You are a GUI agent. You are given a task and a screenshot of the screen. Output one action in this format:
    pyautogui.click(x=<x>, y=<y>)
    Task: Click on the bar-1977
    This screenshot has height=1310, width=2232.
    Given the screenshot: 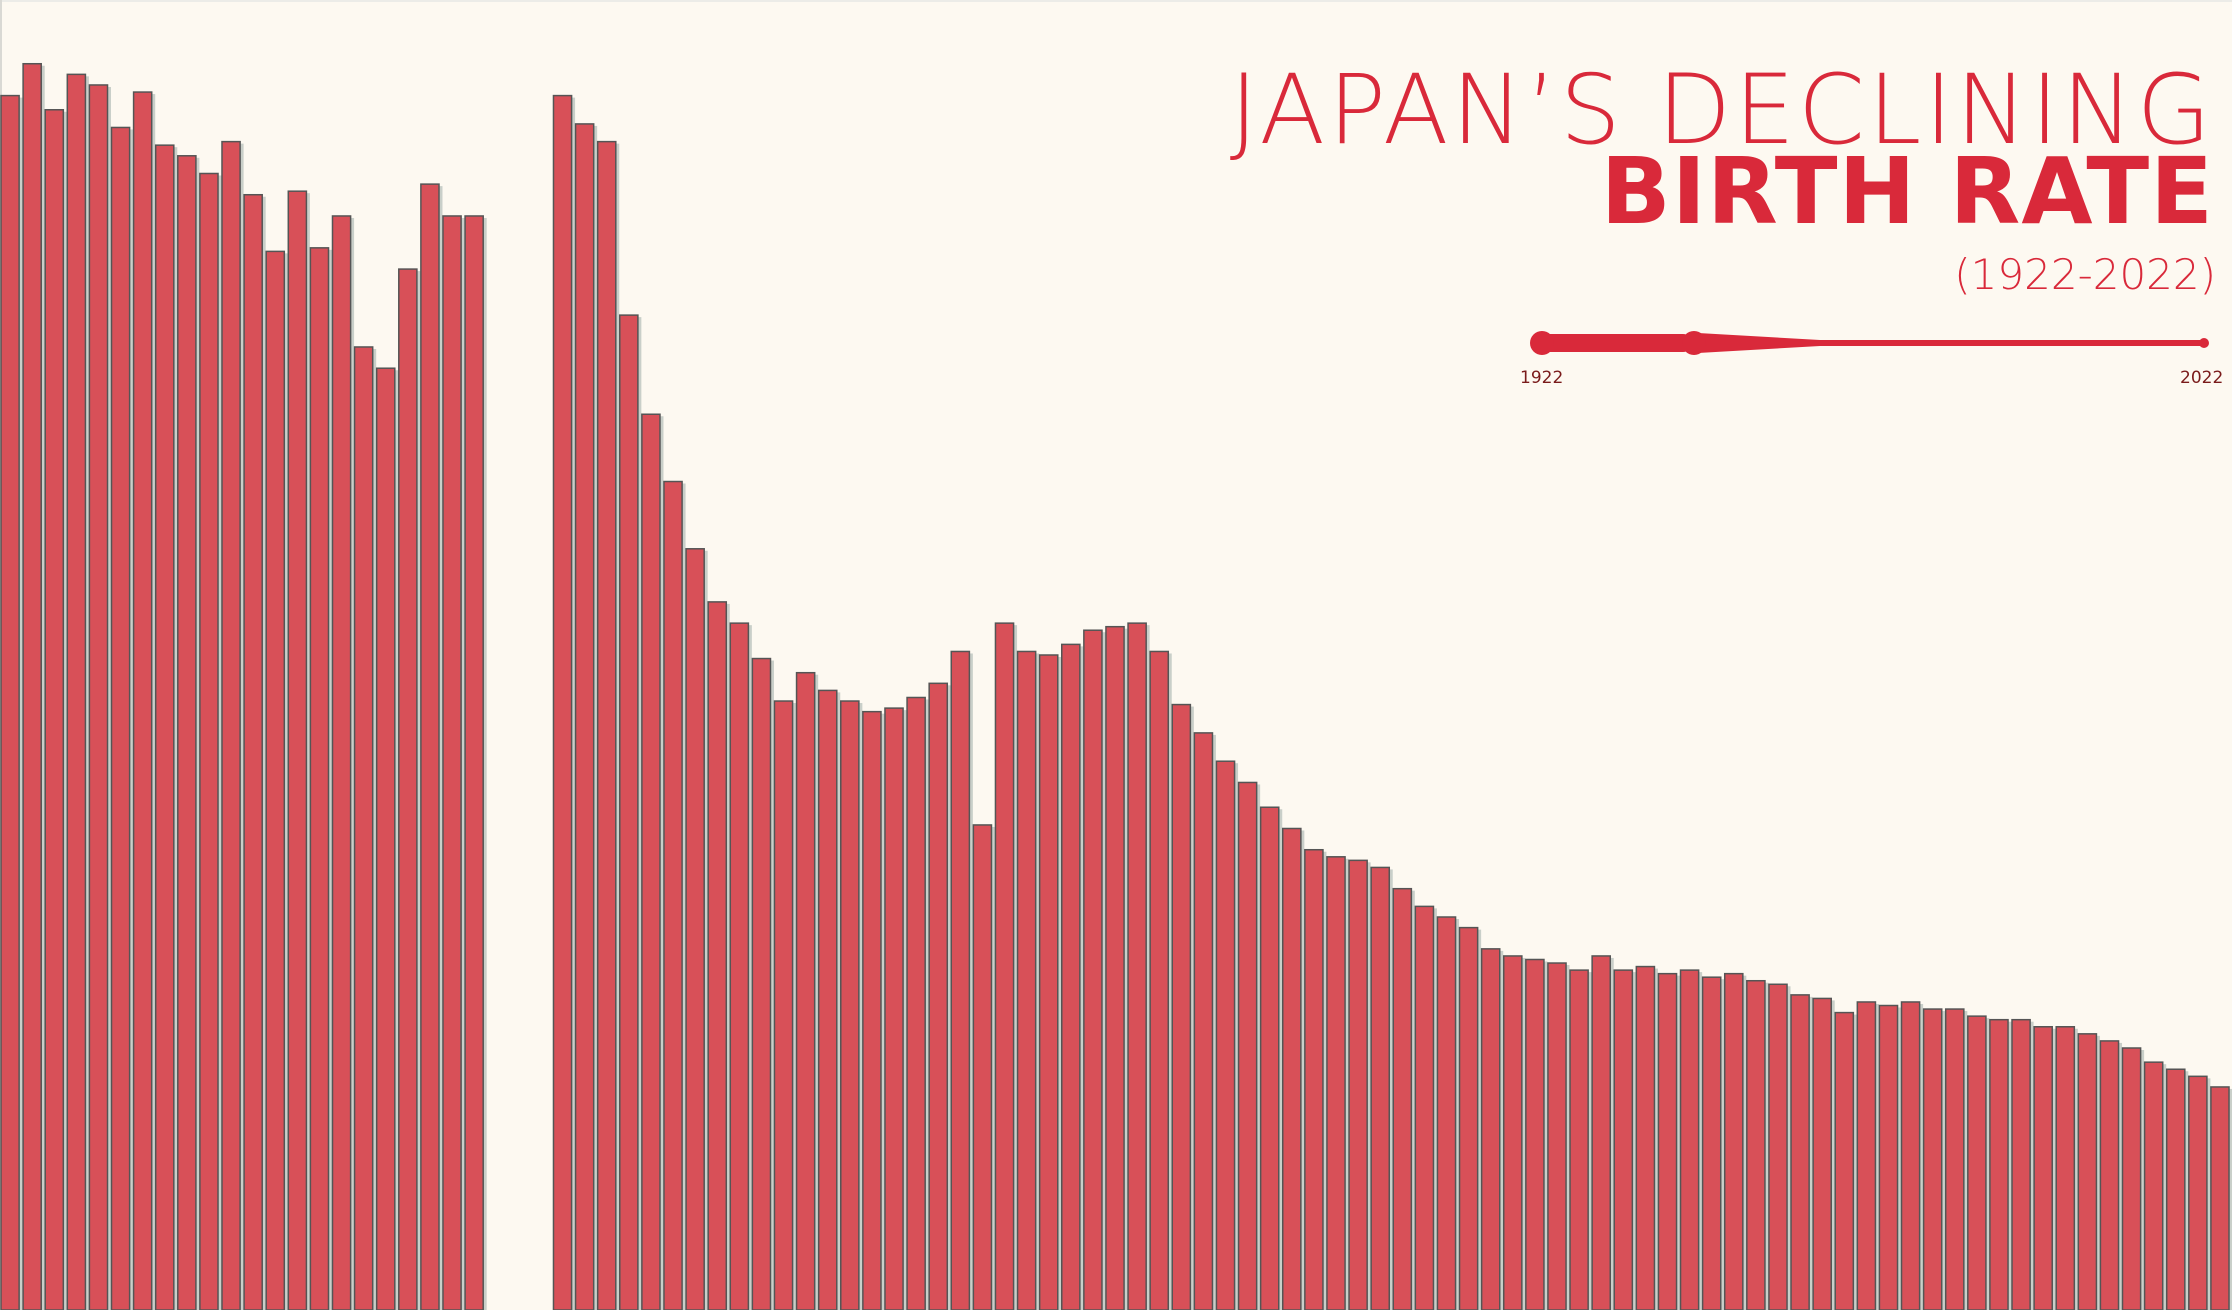 What is the action you would take?
    pyautogui.click(x=1225, y=1035)
    